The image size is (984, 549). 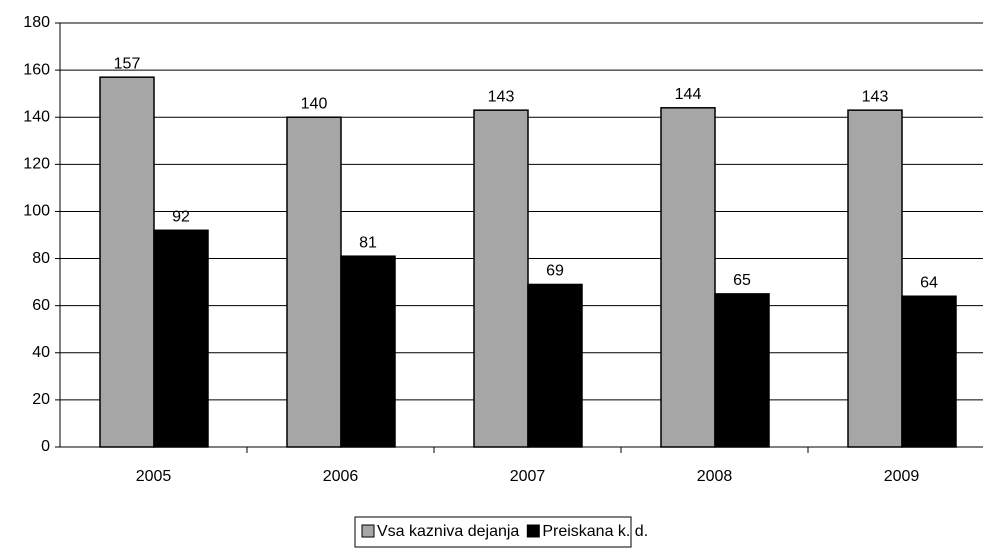 I want to click on legend-box, so click(x=493, y=532).